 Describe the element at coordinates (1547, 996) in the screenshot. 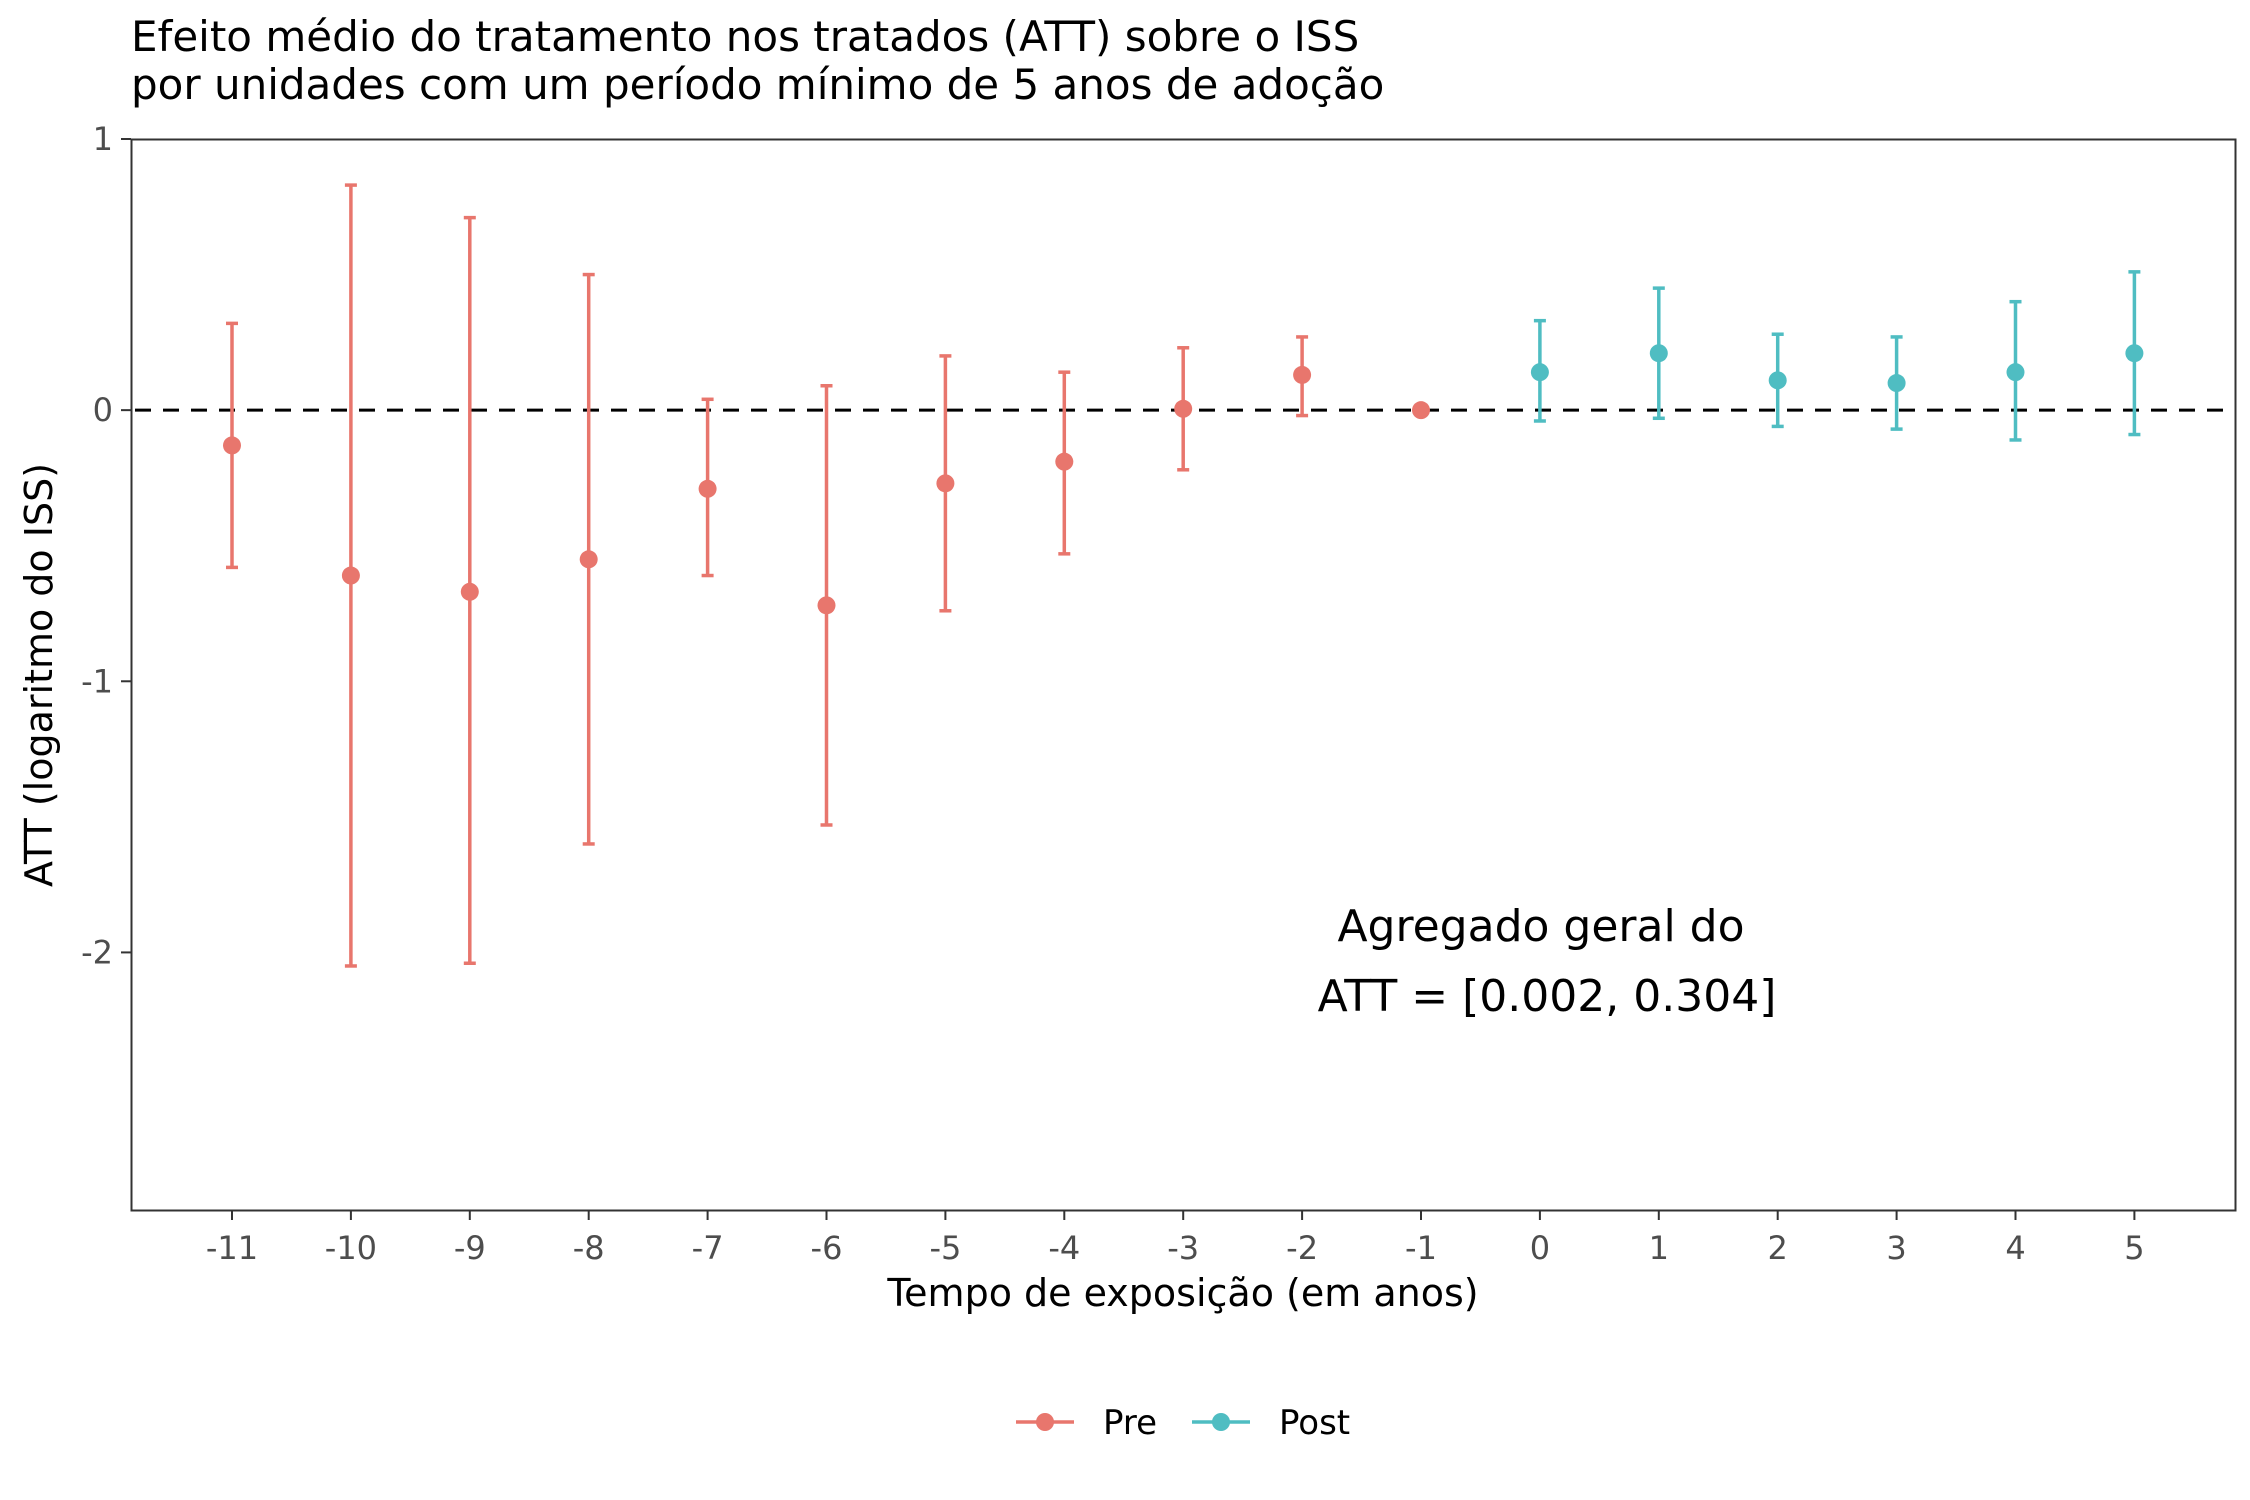

I see `annotation-line-2: ATT = [0.002, 0.304]` at that location.